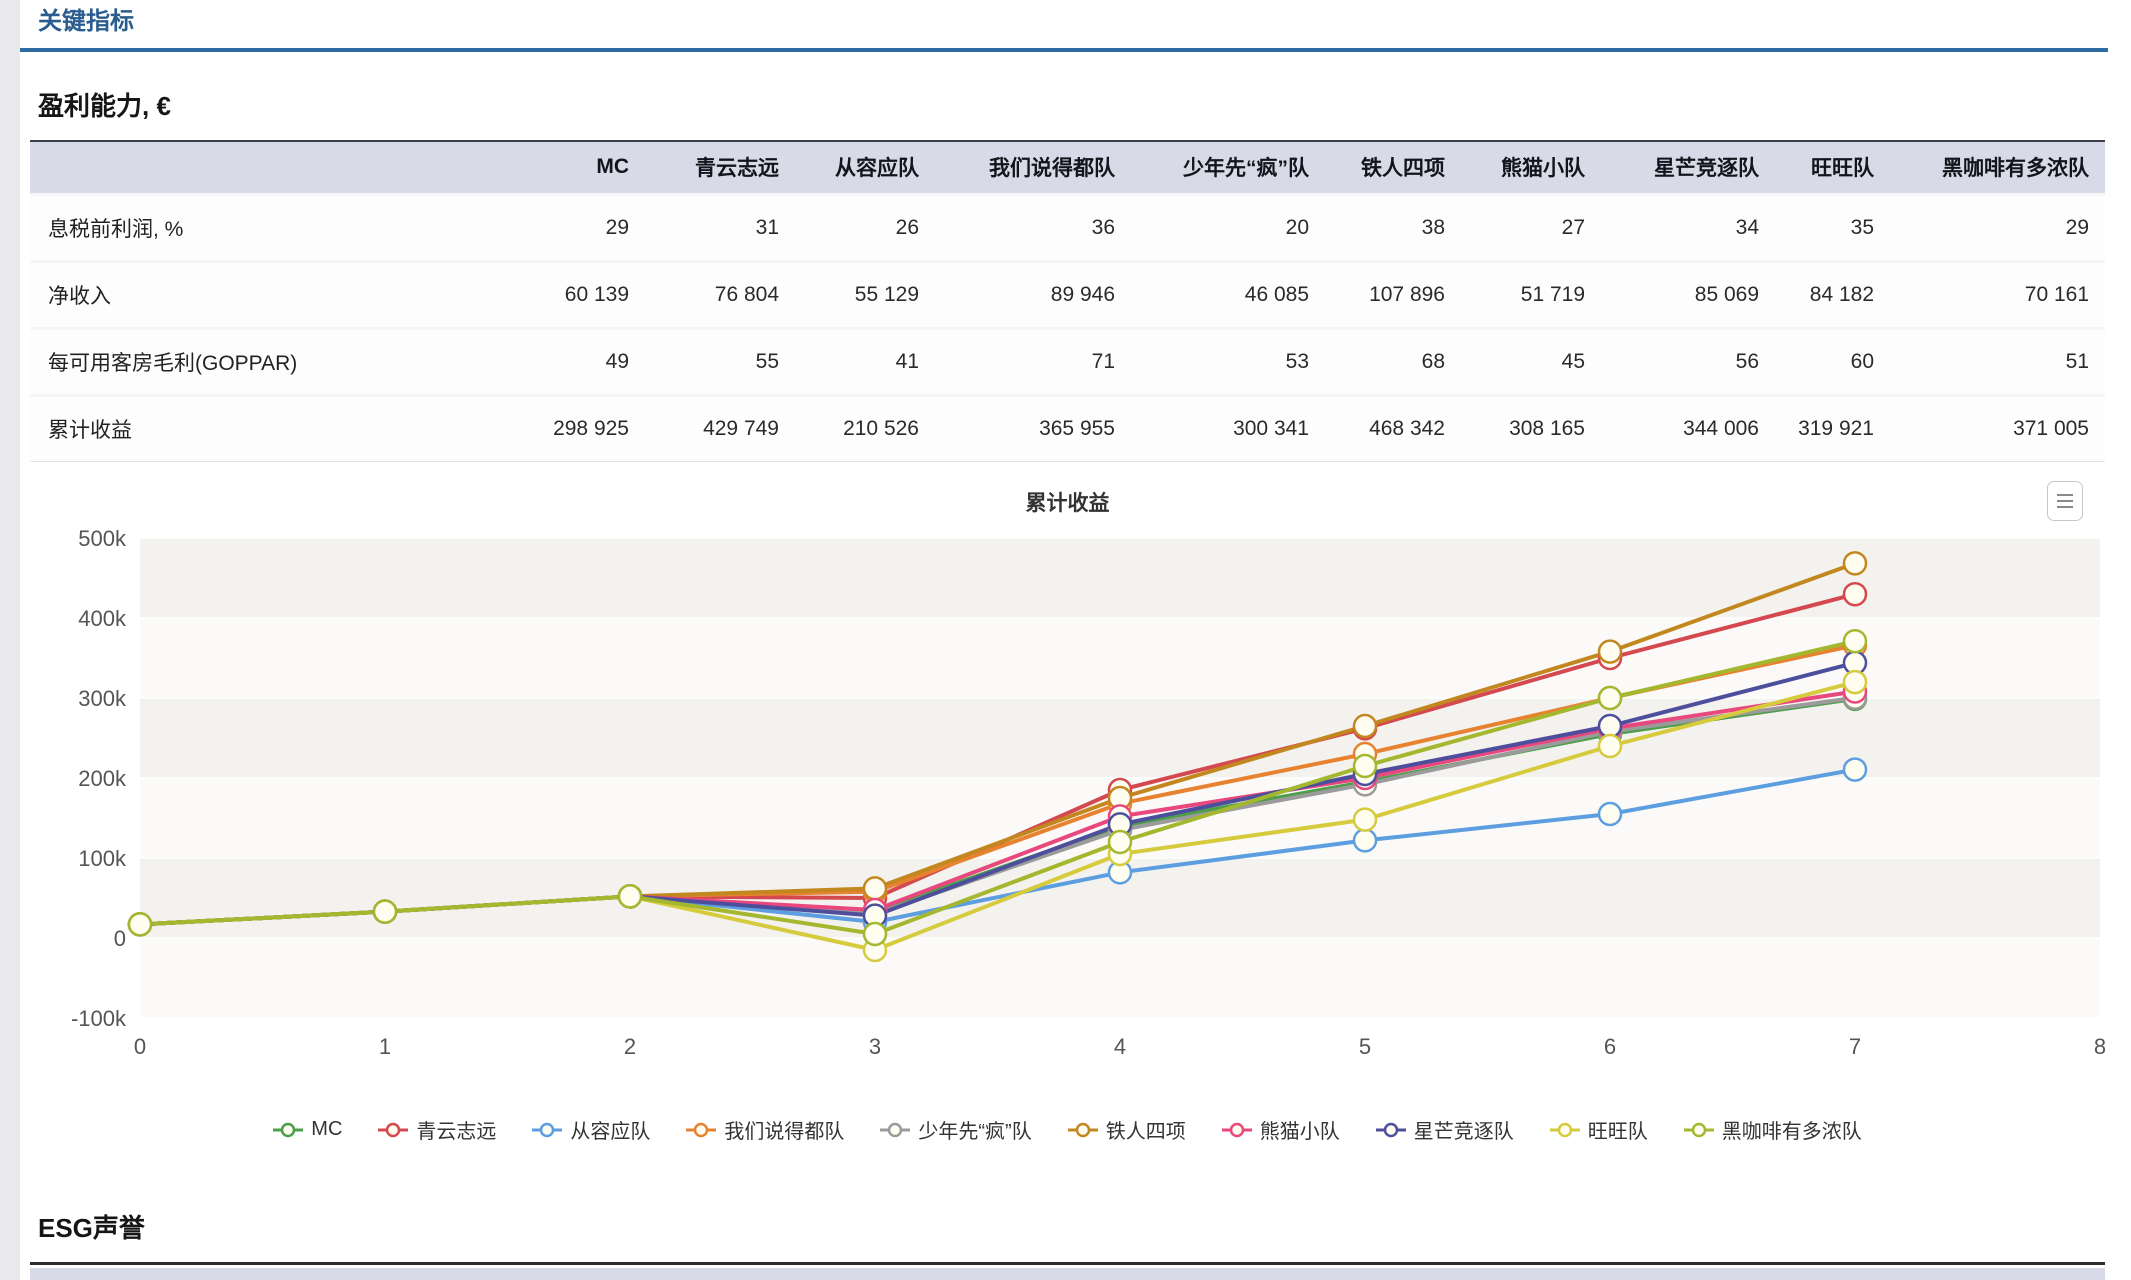  What do you see at coordinates (201, 168) in the screenshot?
I see `corner-header` at bounding box center [201, 168].